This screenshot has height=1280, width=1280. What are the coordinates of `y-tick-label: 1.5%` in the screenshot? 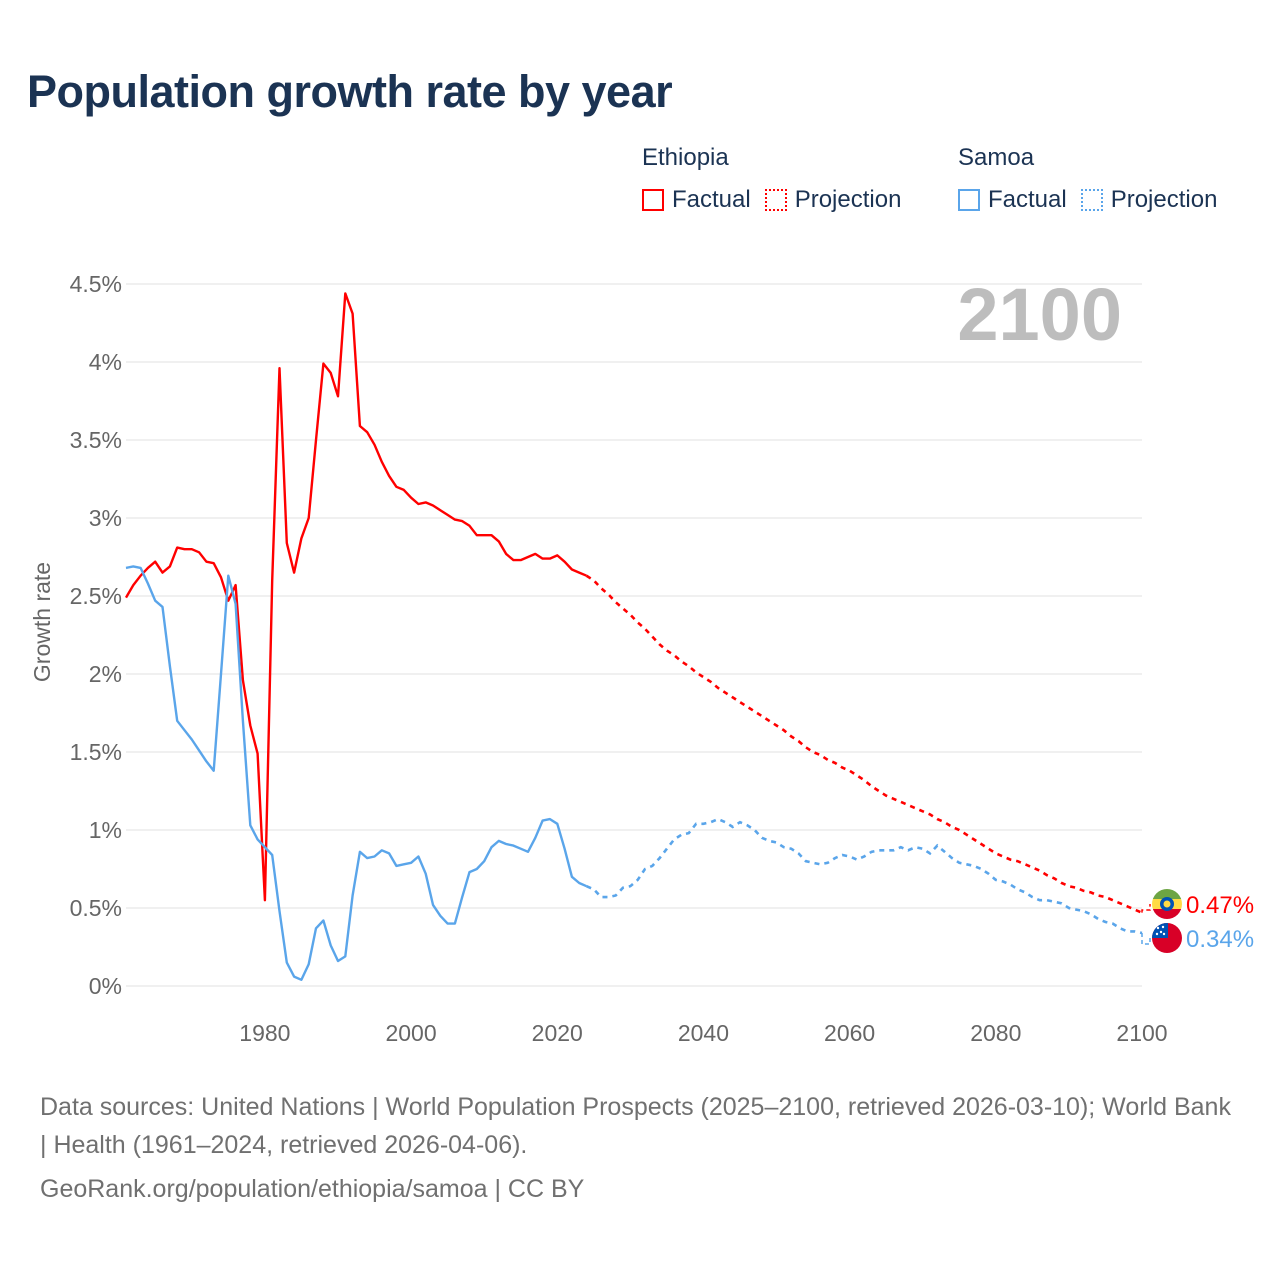 It's located at (96, 752).